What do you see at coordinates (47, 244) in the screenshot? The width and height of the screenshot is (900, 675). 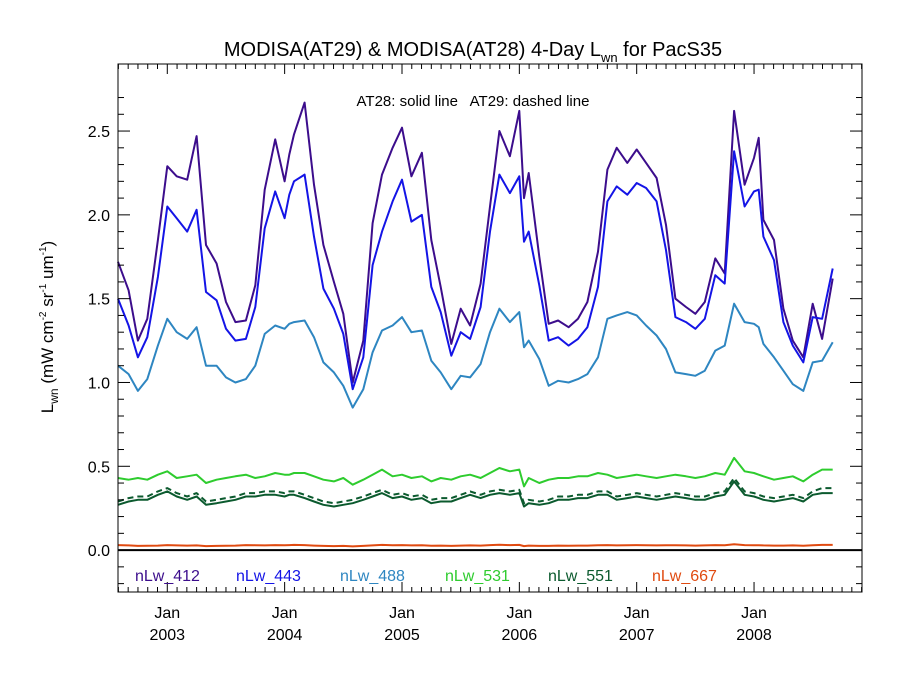 I see `y-label-unit-close: )` at bounding box center [47, 244].